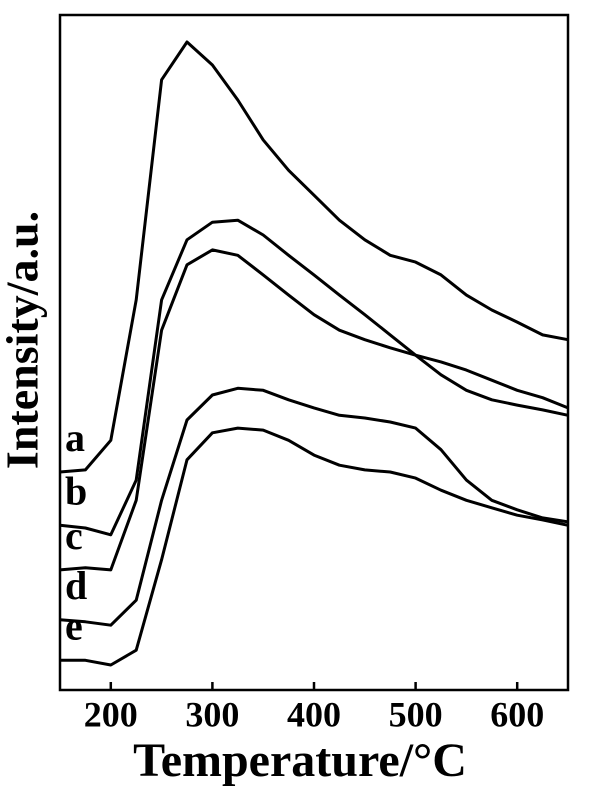 The image size is (601, 800). What do you see at coordinates (314, 714) in the screenshot?
I see `x-tick-label: 400` at bounding box center [314, 714].